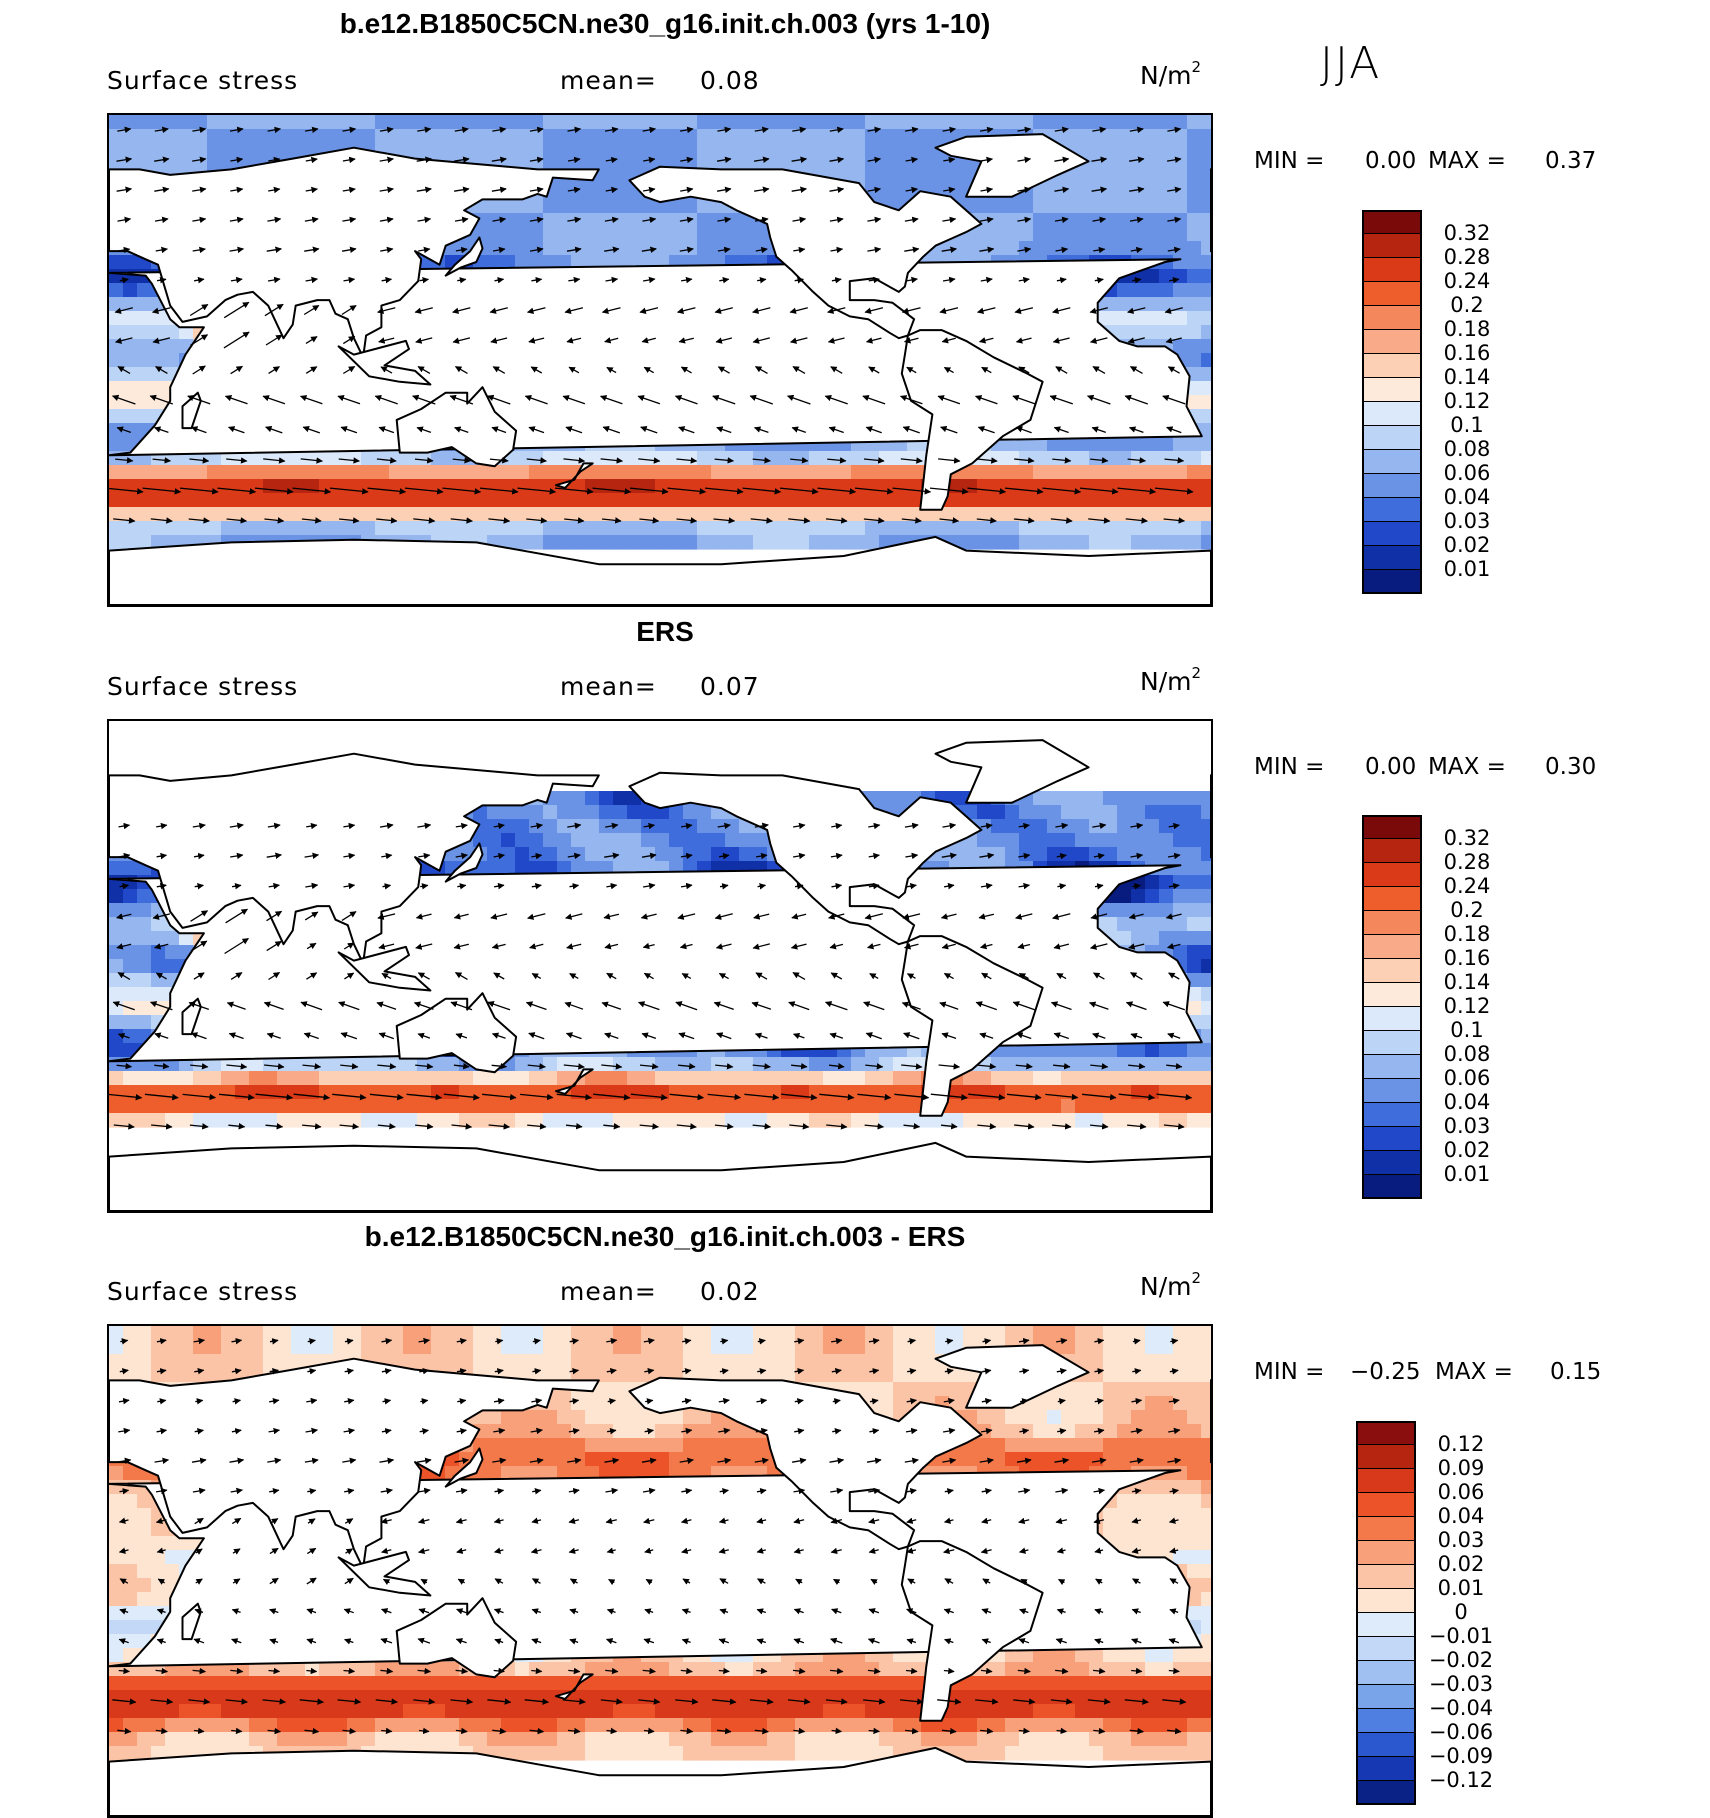 The width and height of the screenshot is (1710, 1818). What do you see at coordinates (1170, 680) in the screenshot?
I see `panel-2-units: N/m2` at bounding box center [1170, 680].